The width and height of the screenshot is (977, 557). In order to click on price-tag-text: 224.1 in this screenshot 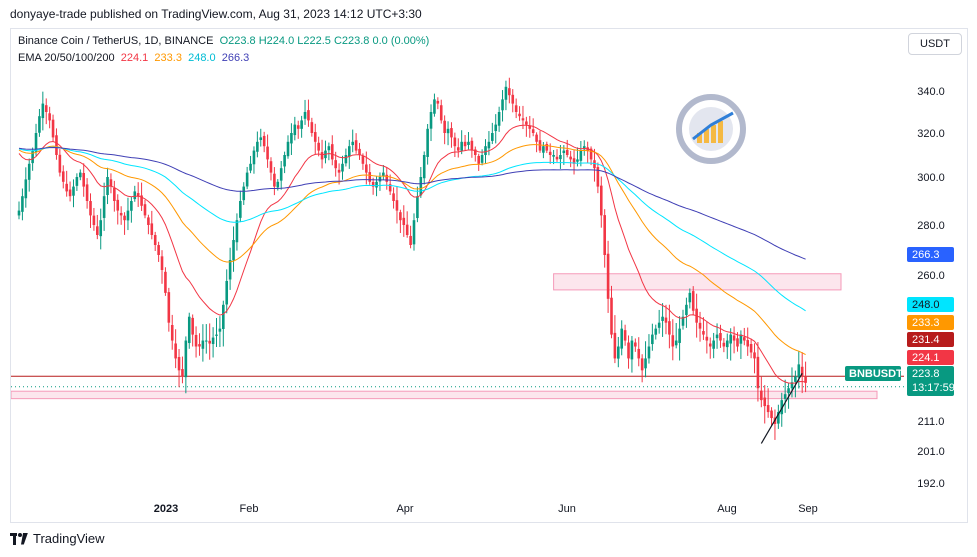, I will do `click(926, 358)`.